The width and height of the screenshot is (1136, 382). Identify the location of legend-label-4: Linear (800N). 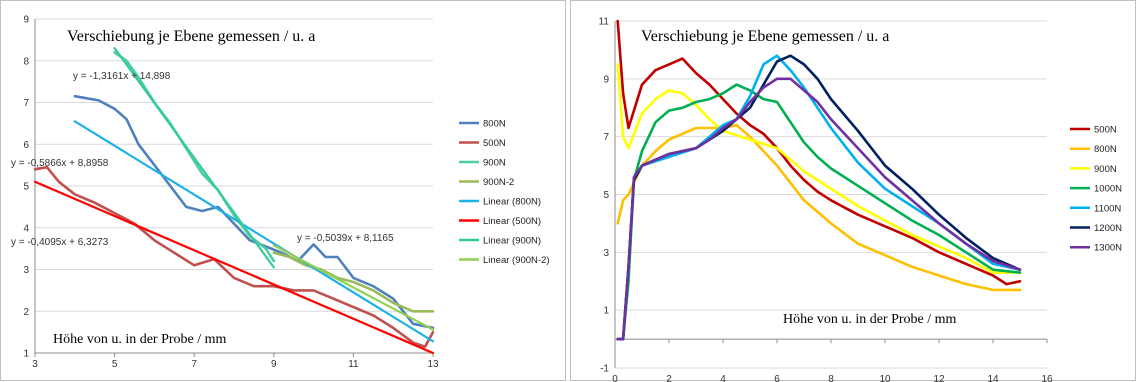
(512, 202).